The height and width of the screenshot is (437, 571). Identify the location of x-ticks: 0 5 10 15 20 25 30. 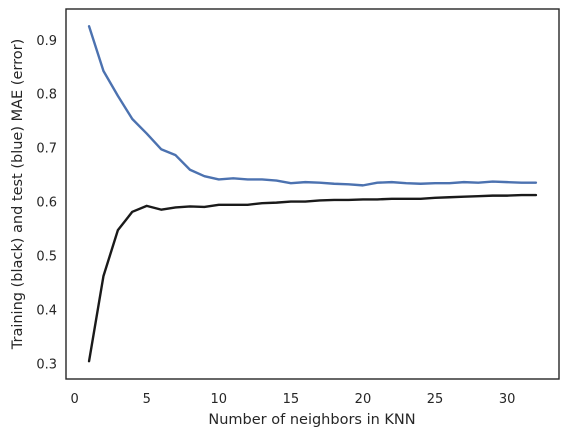
(293, 399).